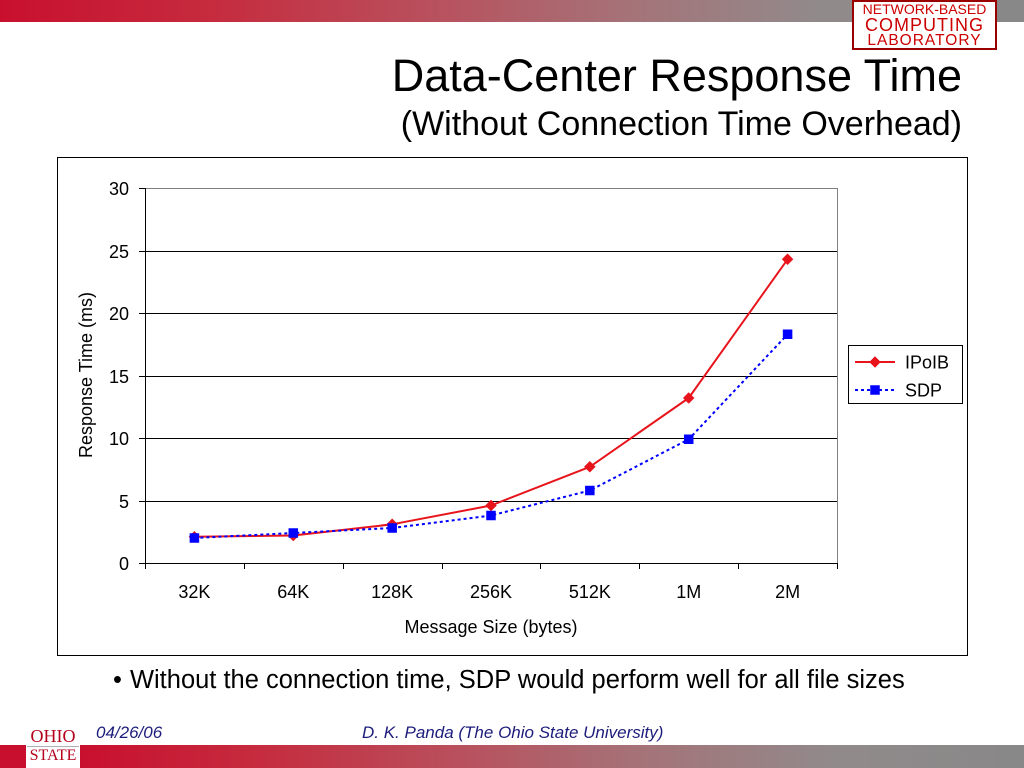 The image size is (1024, 768). I want to click on legend-item-sdp: SDP, so click(898, 391).